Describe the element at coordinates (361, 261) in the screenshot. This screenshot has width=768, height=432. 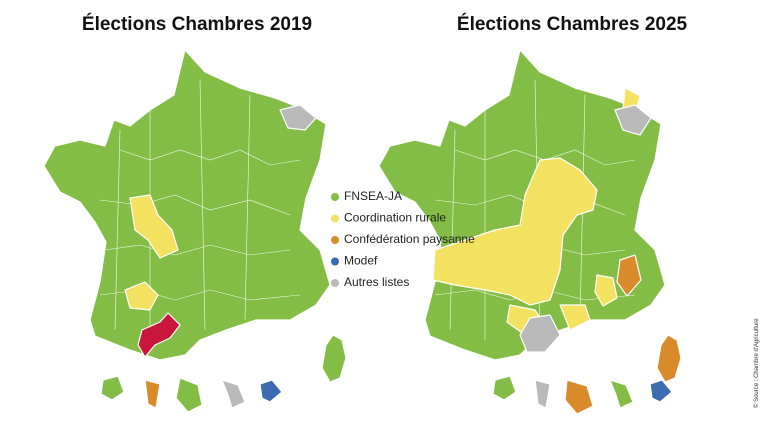
I see `legend-label: Modef` at that location.